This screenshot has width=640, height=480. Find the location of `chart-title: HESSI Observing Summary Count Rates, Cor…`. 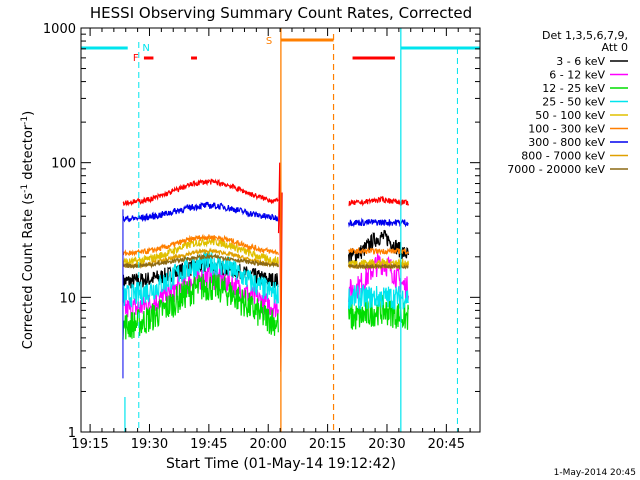

chart-title: HESSI Observing Summary Count Rates, Cor… is located at coordinates (281, 13).